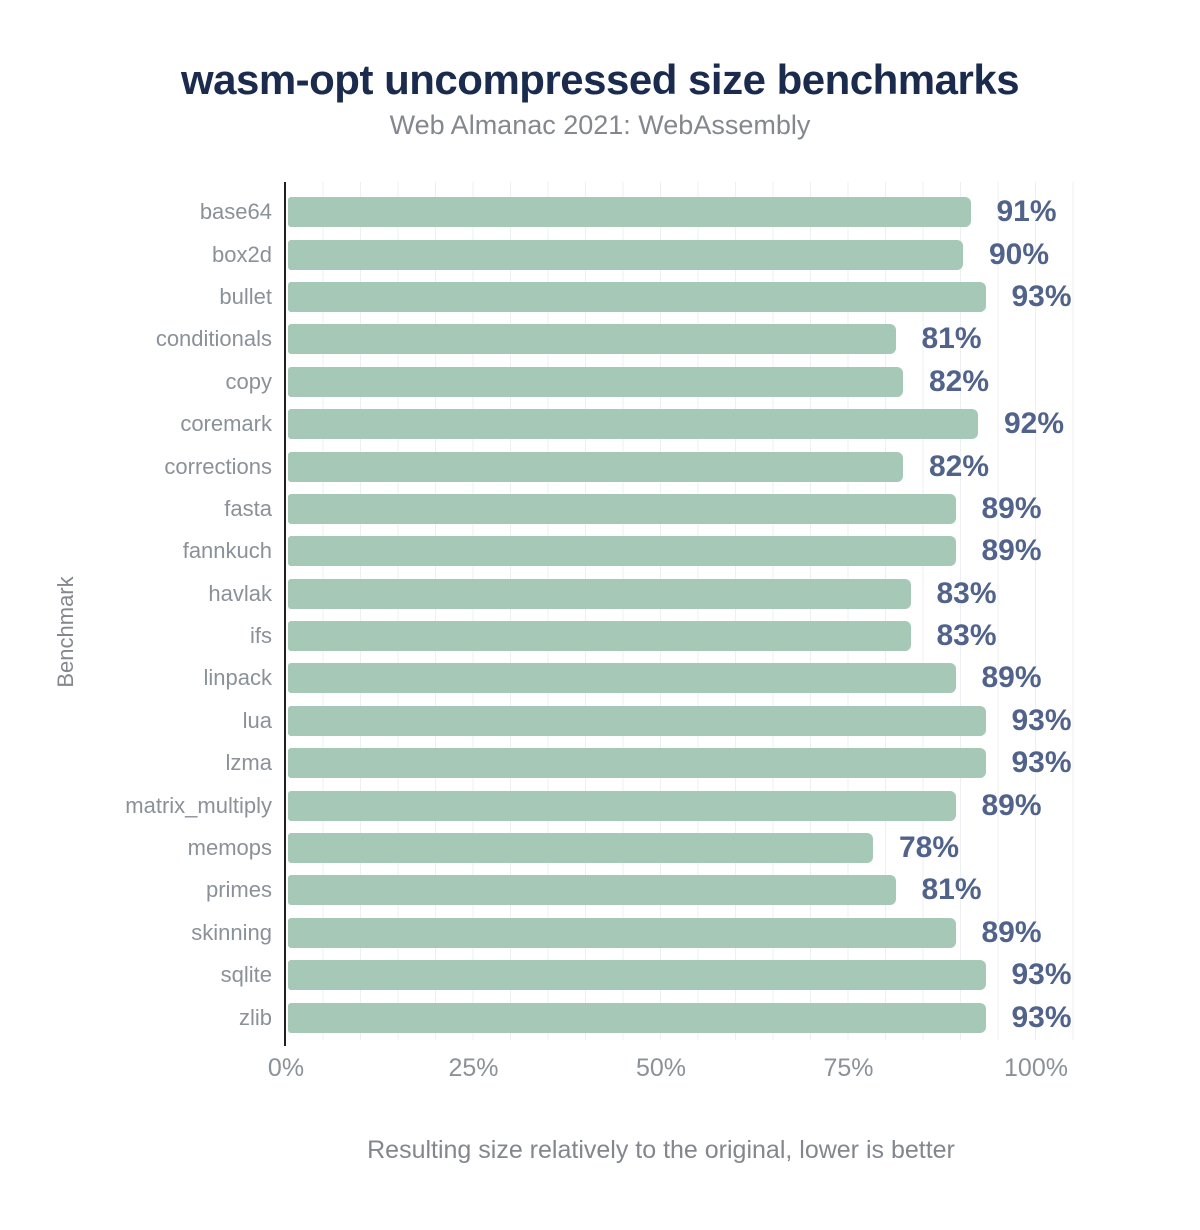  I want to click on bar-row: primes 81%, so click(600, 890).